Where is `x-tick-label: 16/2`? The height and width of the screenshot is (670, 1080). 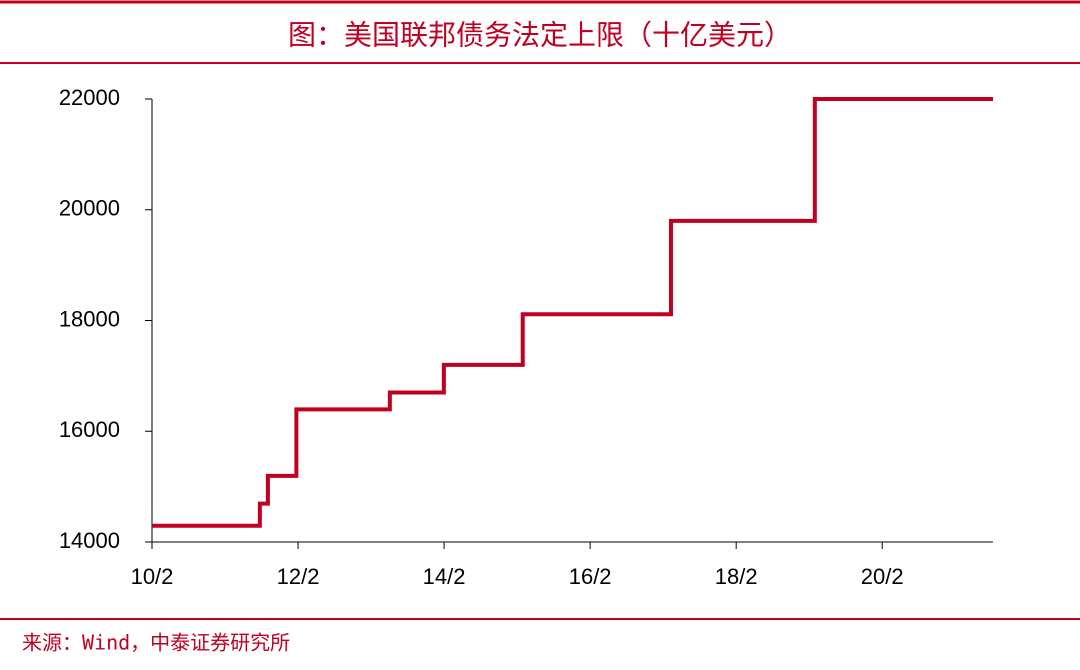 x-tick-label: 16/2 is located at coordinates (590, 576).